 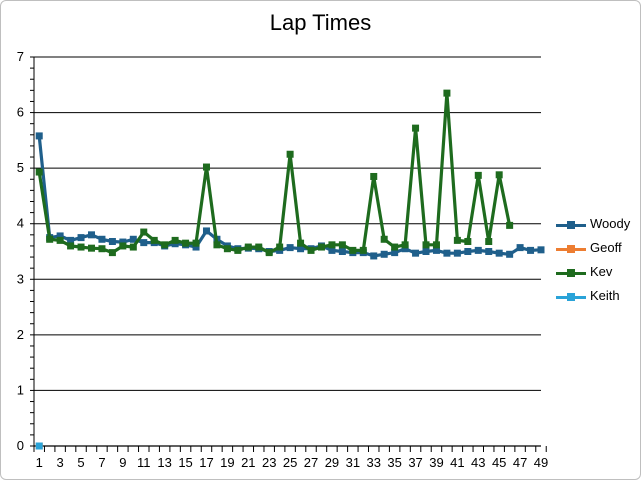 I want to click on x-tick-label: 1, so click(x=39, y=462).